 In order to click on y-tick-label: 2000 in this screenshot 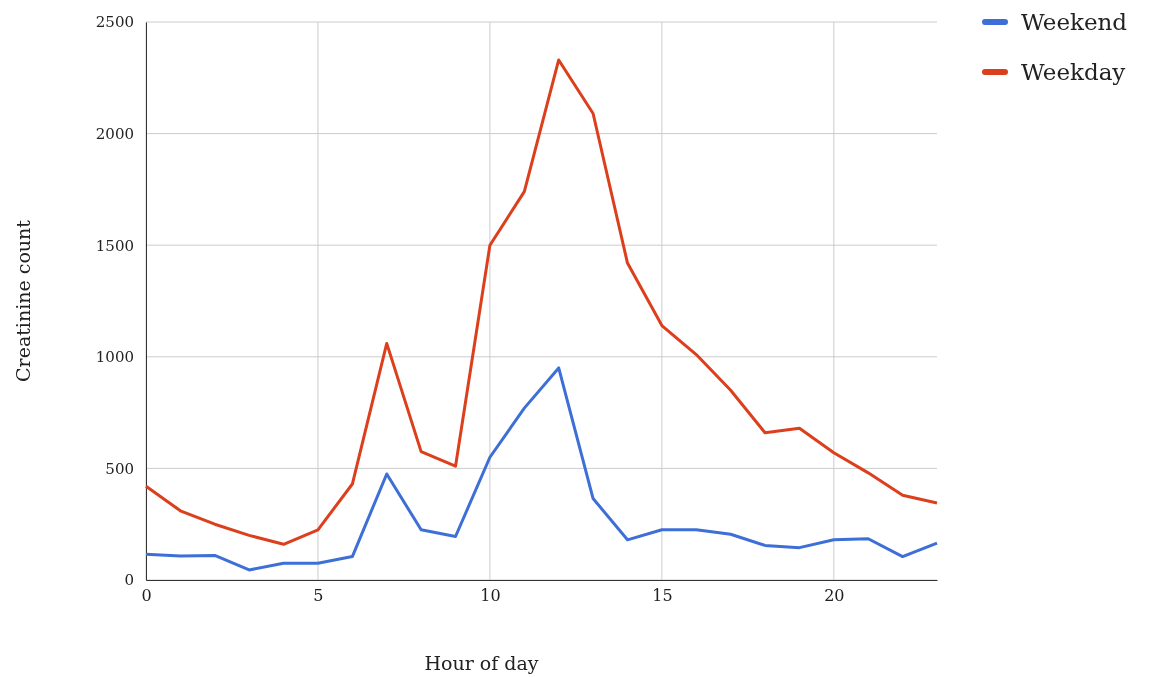, I will do `click(114, 133)`.